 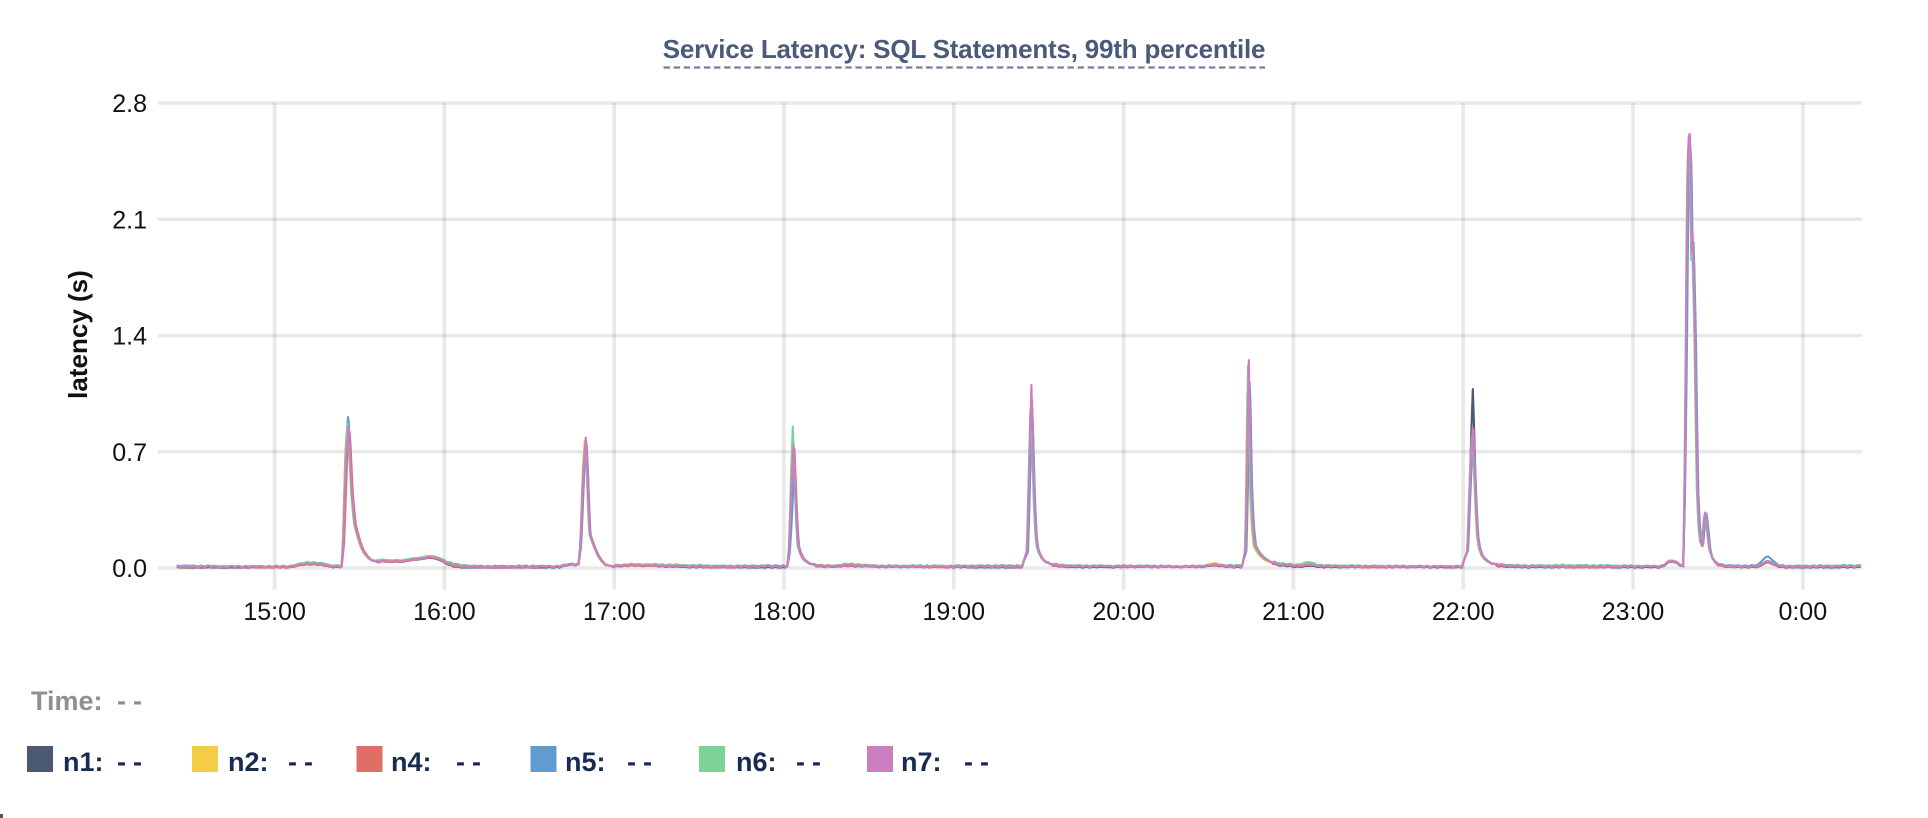 What do you see at coordinates (83, 762) in the screenshot?
I see `svg-text: n1:` at bounding box center [83, 762].